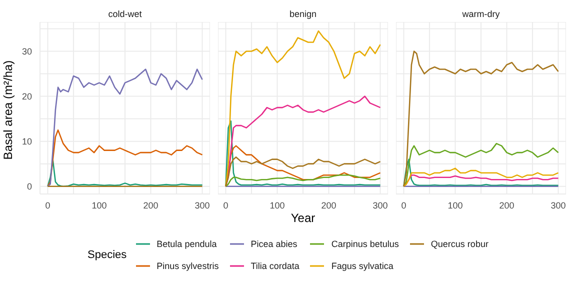  Describe the element at coordinates (8, 110) in the screenshot. I see `y-axis-title: Basal area (m²/ha)` at that location.